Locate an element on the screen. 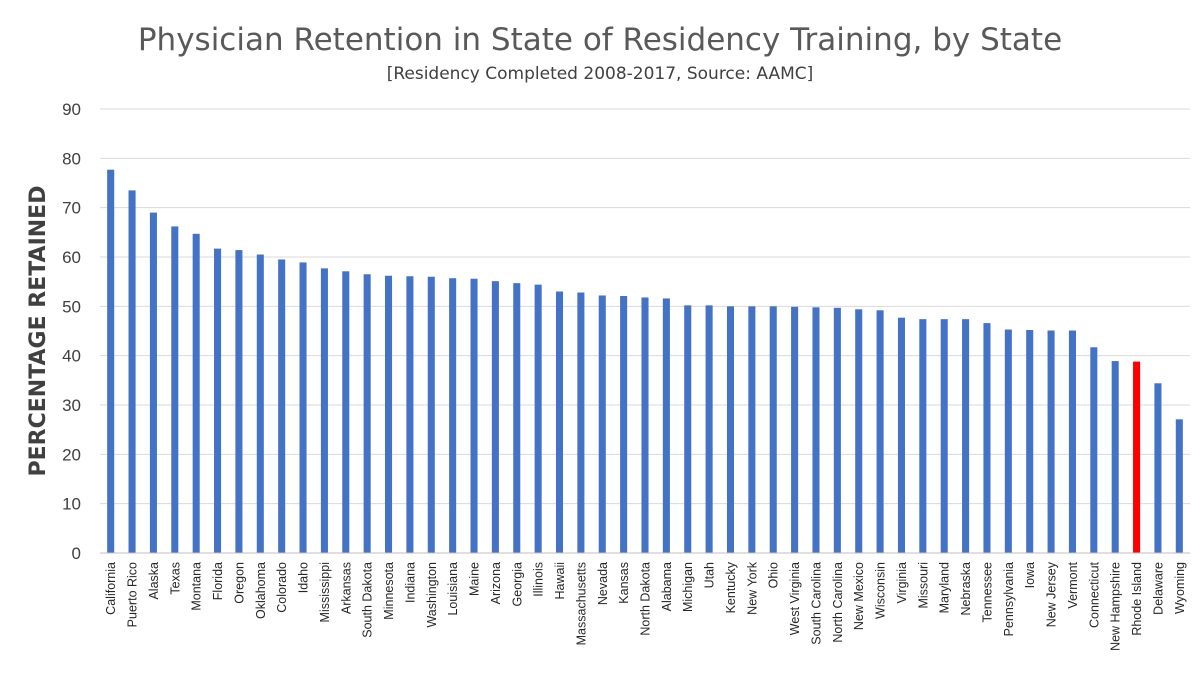 Image resolution: width=1200 pixels, height=677 pixels. bar-maryland is located at coordinates (944, 436).